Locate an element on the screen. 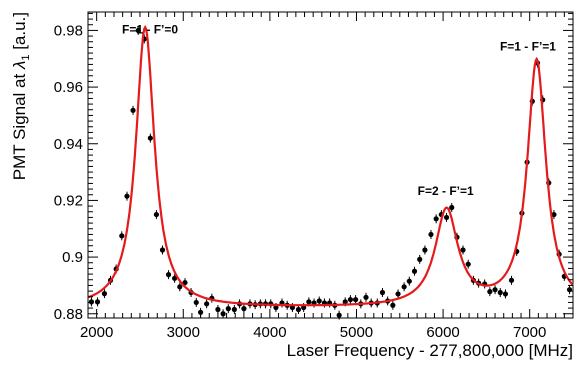 This screenshot has width=580, height=365. x-tick-label: 3000 is located at coordinates (183, 332).